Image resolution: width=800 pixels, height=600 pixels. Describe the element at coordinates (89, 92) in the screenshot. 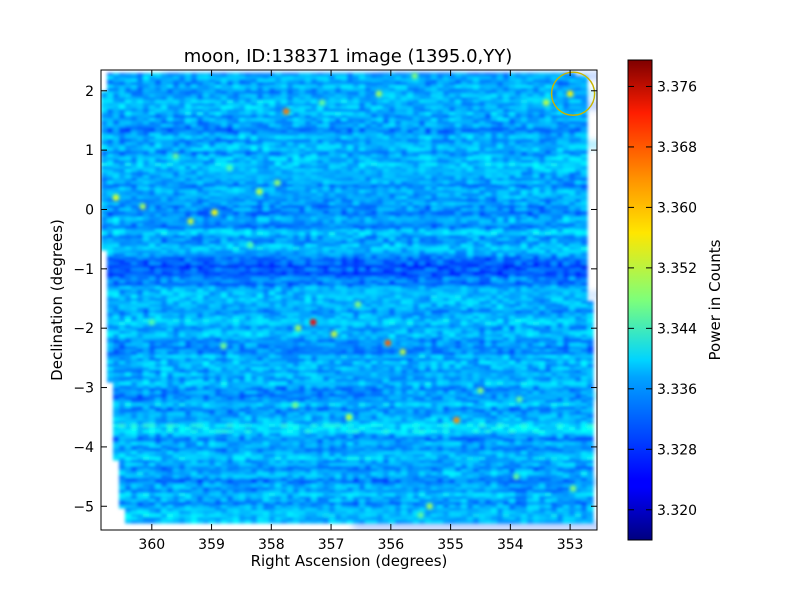

I see `y-tick-label: 2` at that location.